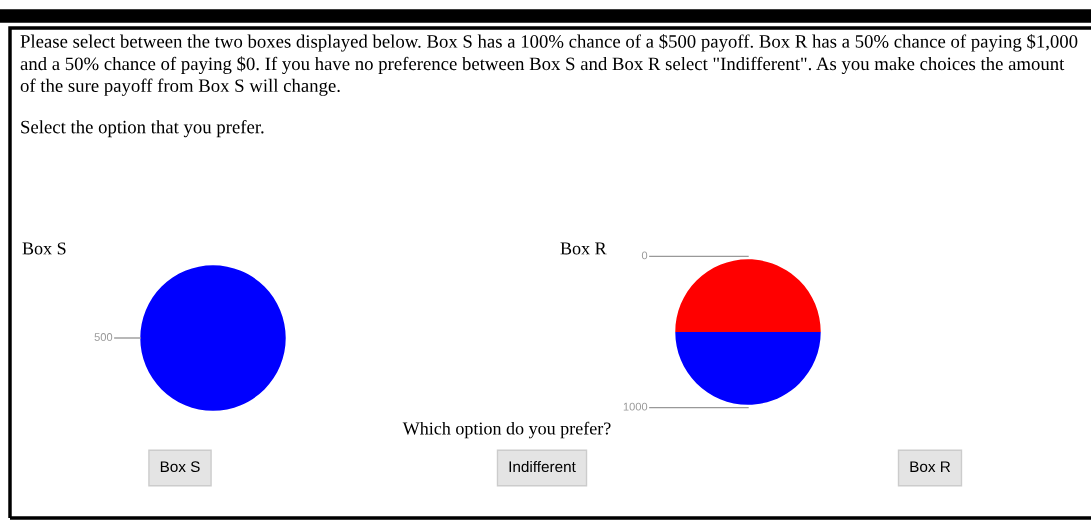 This screenshot has width=1091, height=522. What do you see at coordinates (644, 255) in the screenshot?
I see `slice-label: 0` at bounding box center [644, 255].